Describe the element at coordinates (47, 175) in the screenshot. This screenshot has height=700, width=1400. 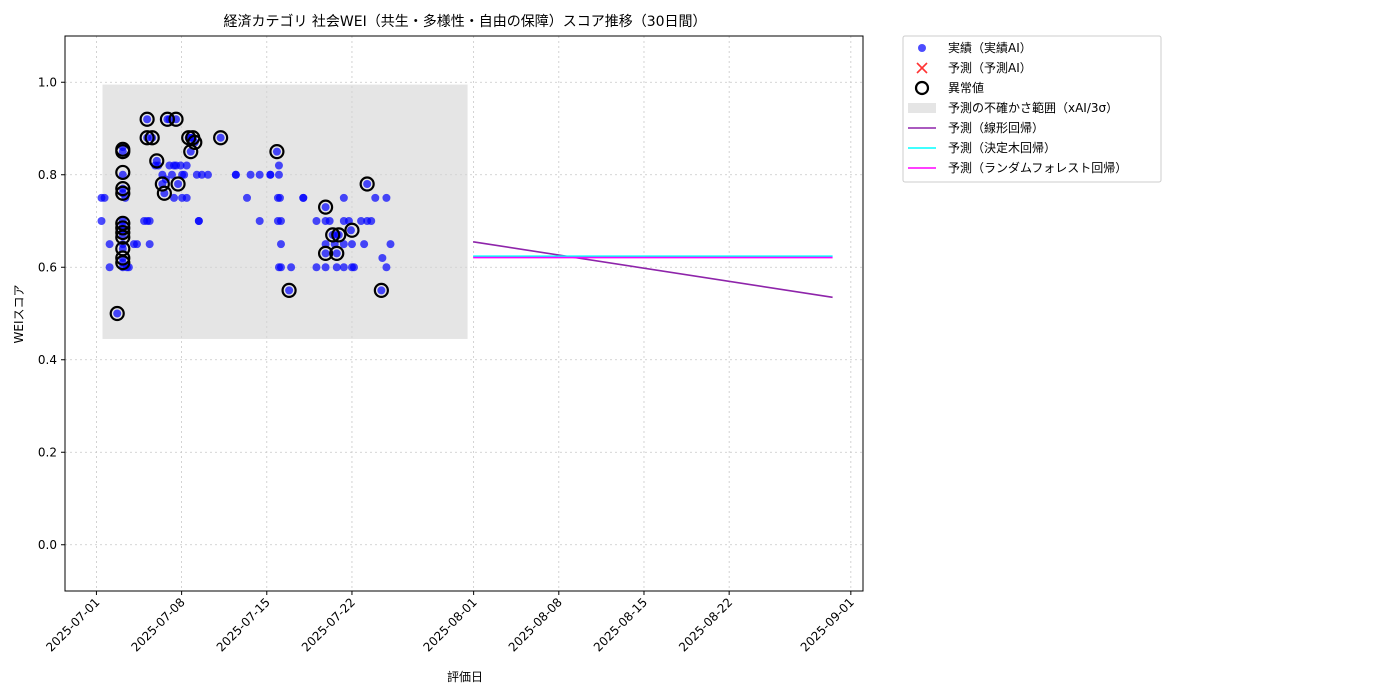
I see `y-tick-label: 0.8` at that location.